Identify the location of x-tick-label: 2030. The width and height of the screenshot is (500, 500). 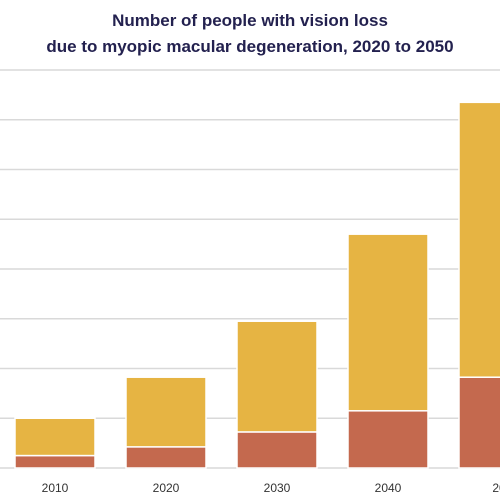
(277, 488).